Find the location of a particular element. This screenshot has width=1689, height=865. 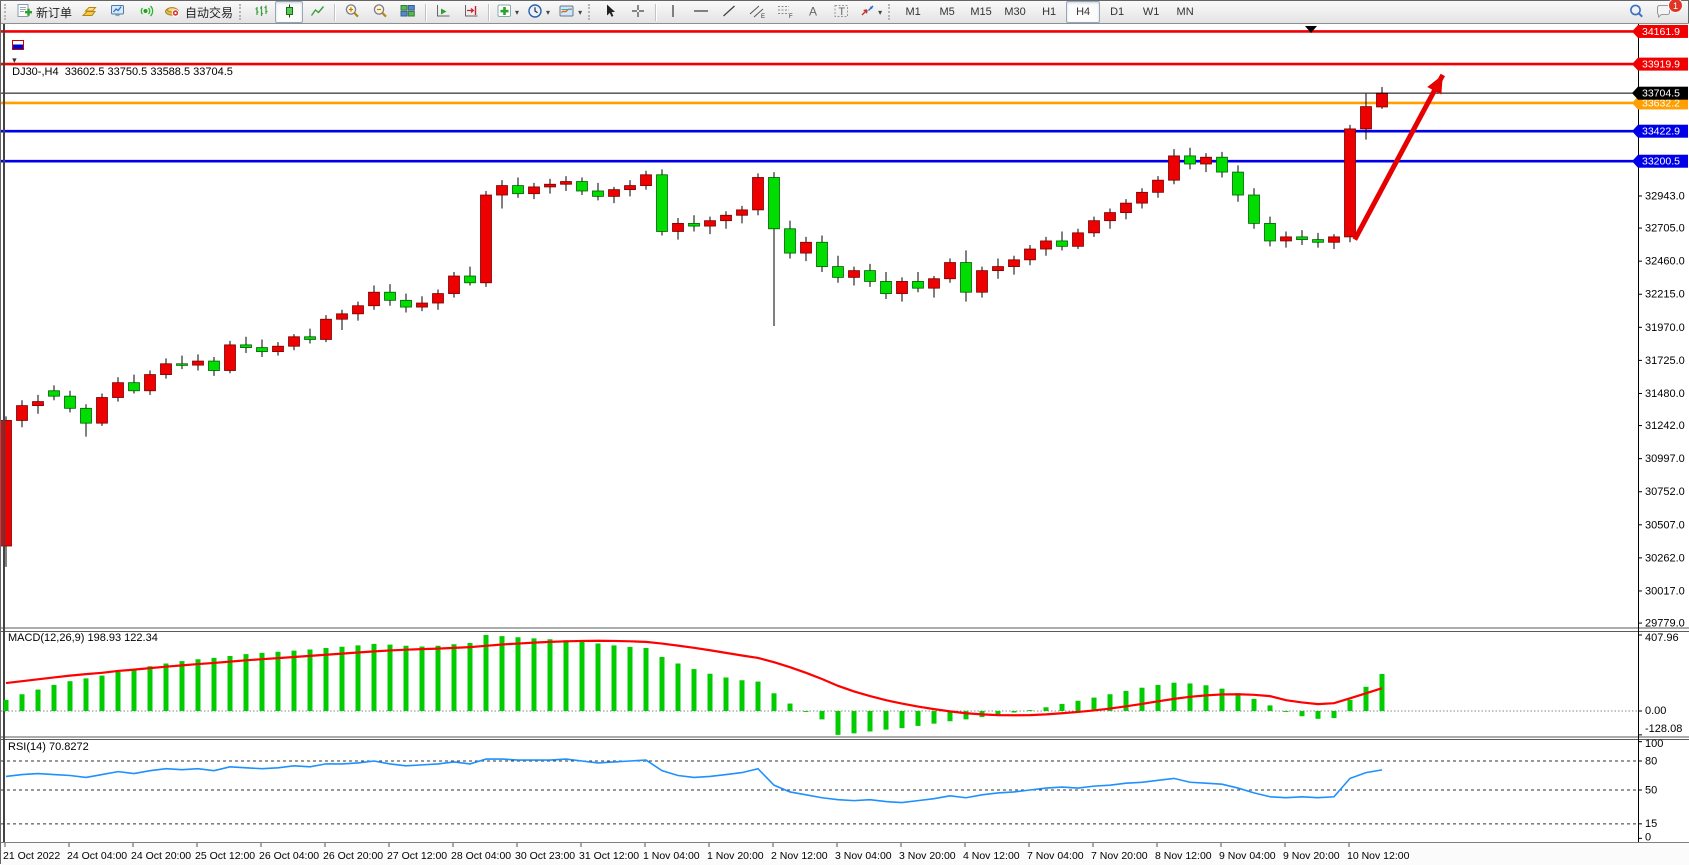

notifications-button: 1 is located at coordinates (1666, 11).